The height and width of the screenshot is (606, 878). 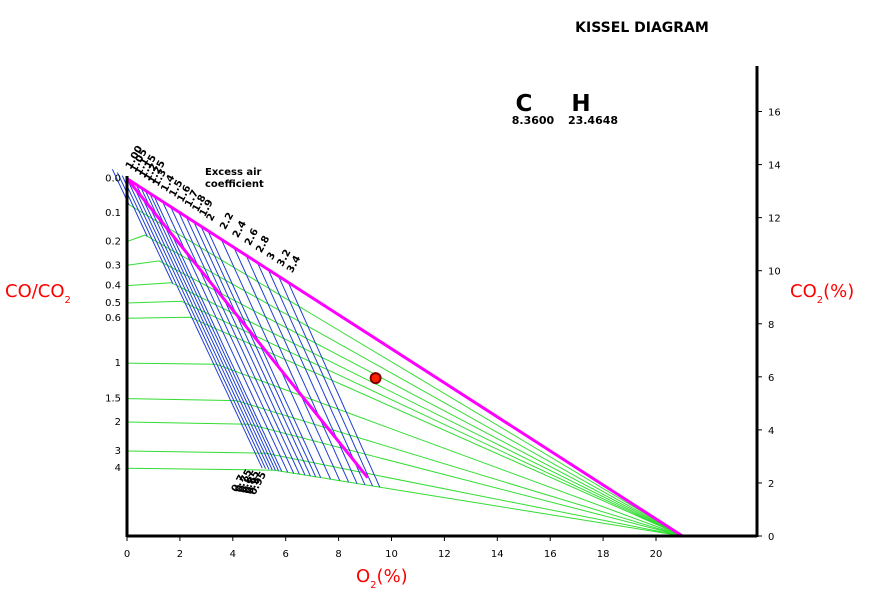 What do you see at coordinates (118, 363) in the screenshot?
I see `ratio-label: 1` at bounding box center [118, 363].